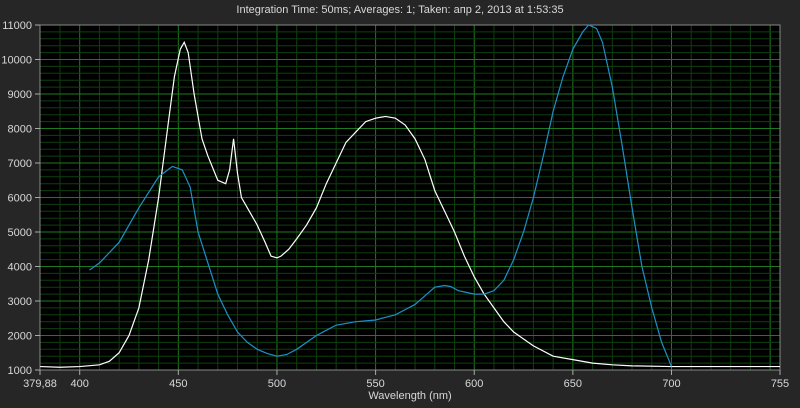  Describe the element at coordinates (409, 396) in the screenshot. I see `x-axis-label: Wavelength (nm)` at that location.